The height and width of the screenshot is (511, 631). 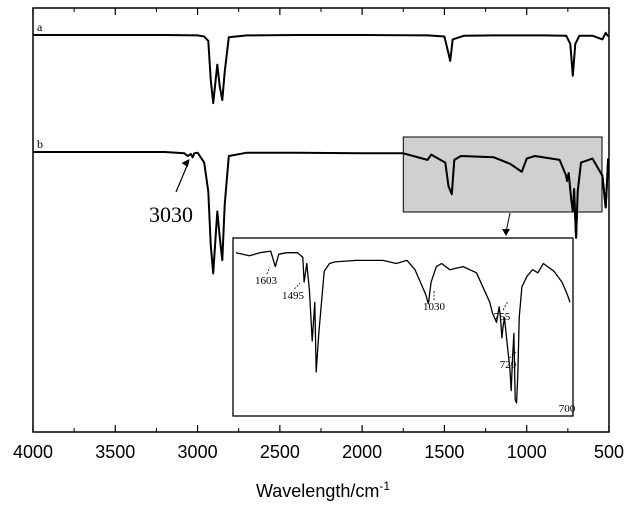 I want to click on annotation-3030: 3030, so click(x=171, y=214).